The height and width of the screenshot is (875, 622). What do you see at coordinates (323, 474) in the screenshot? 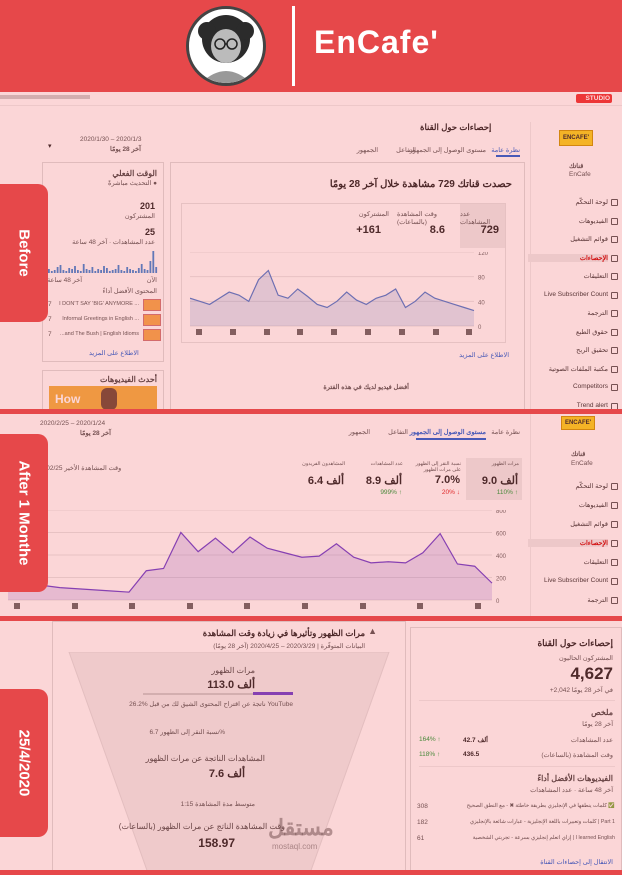
I see `reach-metric: المشاهدون الفريدون 6.4 ألف` at bounding box center [323, 474].